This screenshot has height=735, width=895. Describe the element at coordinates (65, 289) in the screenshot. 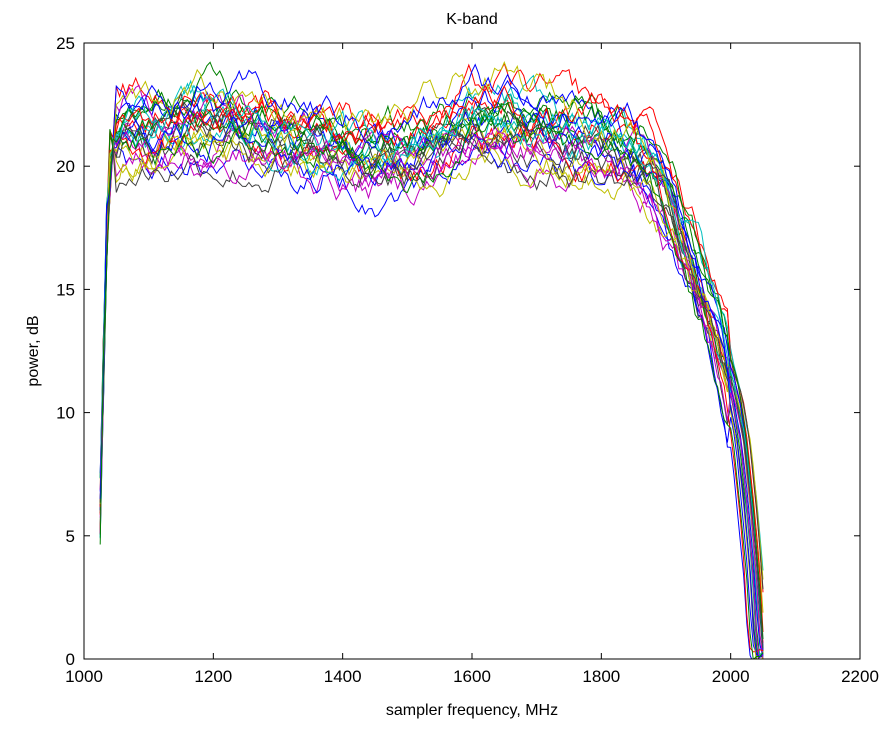

I see `y-tick-label: 15` at that location.